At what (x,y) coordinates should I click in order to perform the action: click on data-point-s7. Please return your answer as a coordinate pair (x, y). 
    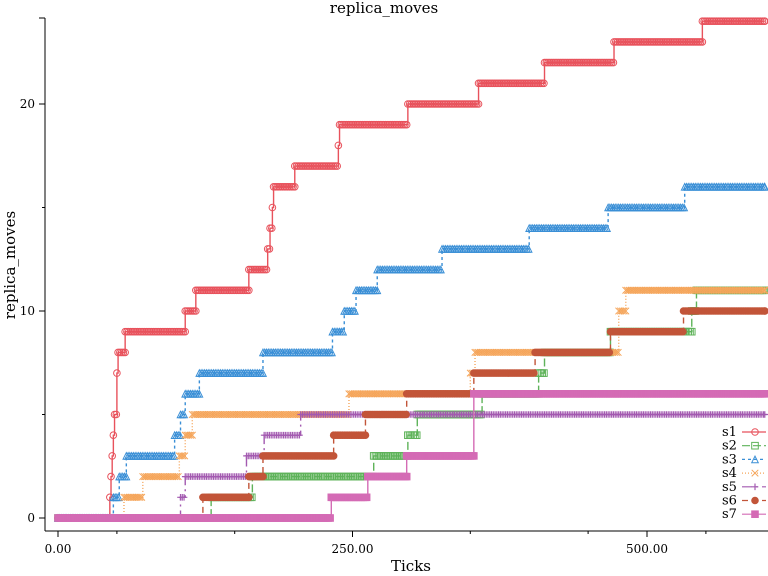
    Looking at the image, I should click on (366, 497).